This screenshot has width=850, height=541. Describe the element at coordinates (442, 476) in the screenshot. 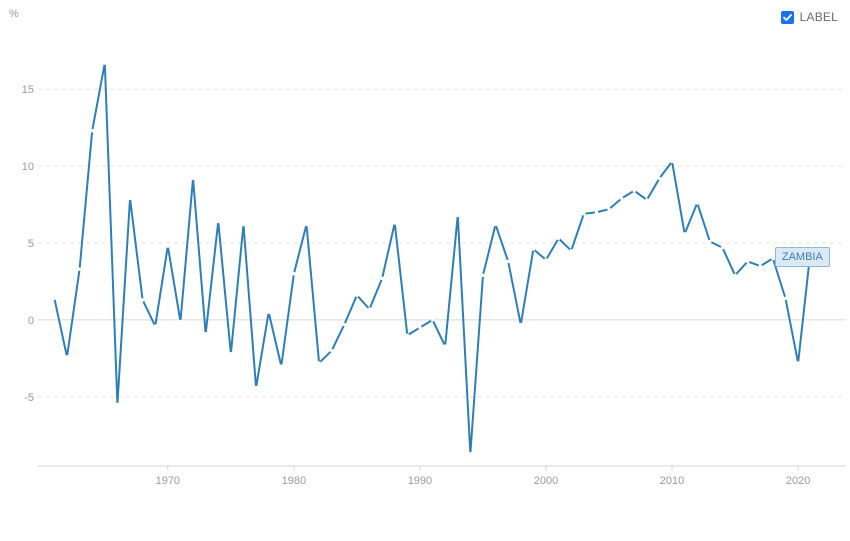

I see `x-axis-ticks: 1970 1980 1990 2000 2010 2020` at that location.